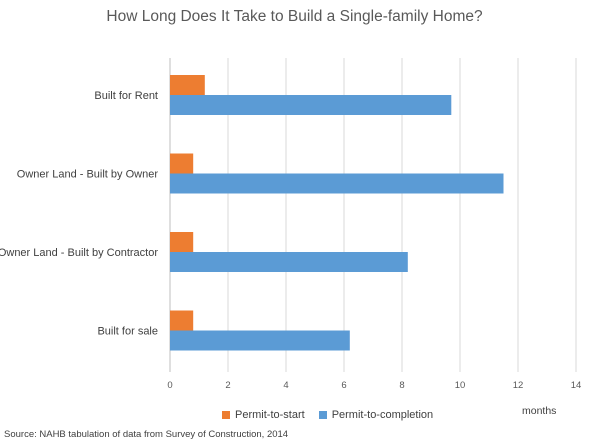 Image resolution: width=589 pixels, height=442 pixels. I want to click on x-axis-unit-label: months, so click(539, 411).